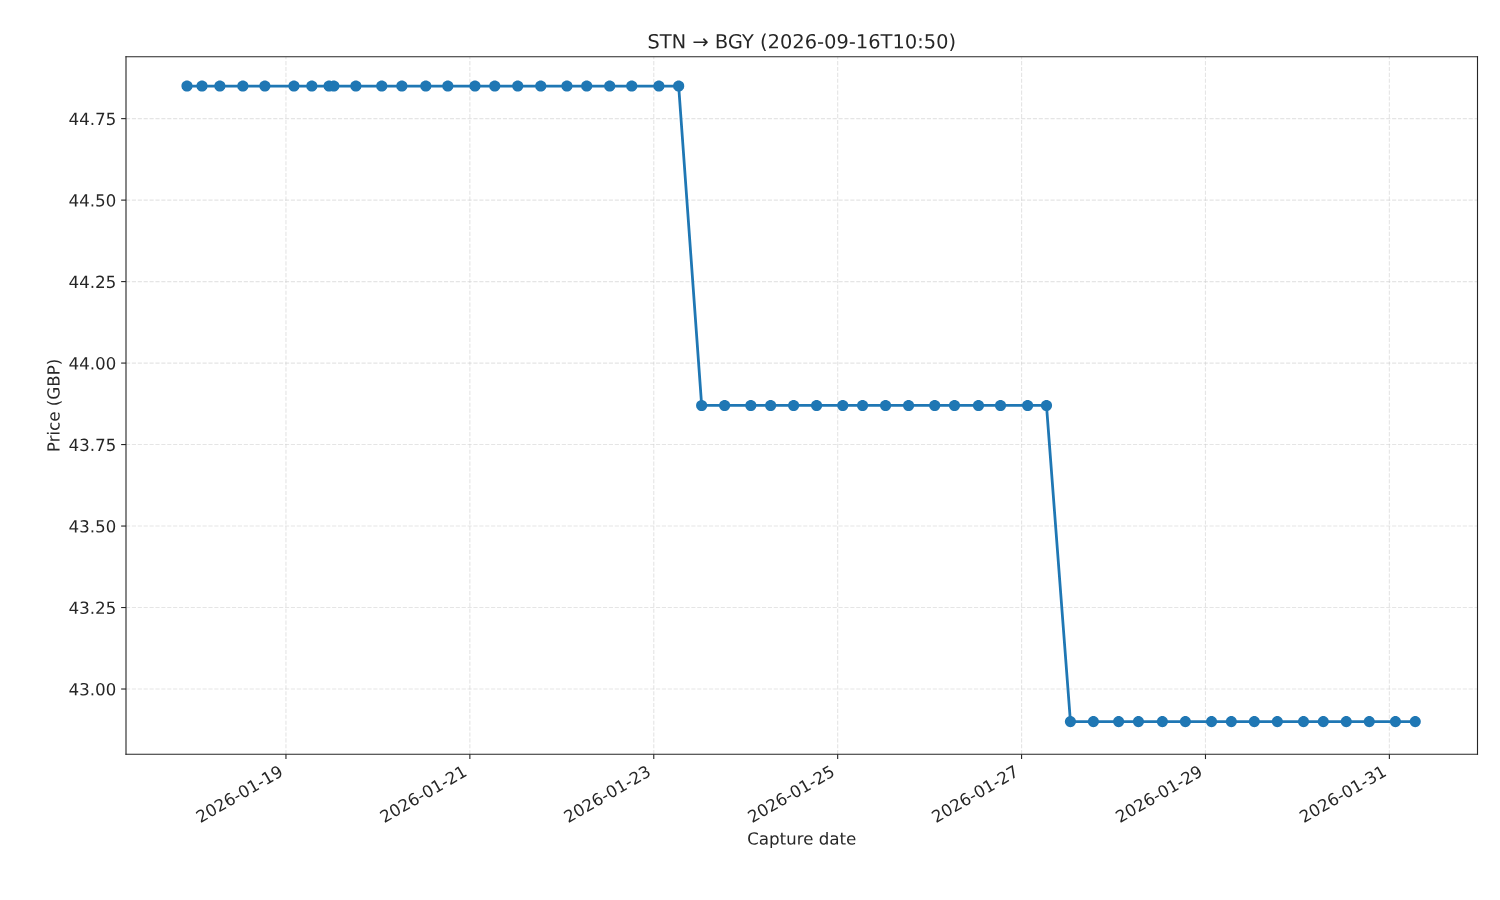 This screenshot has height=900, width=1500. I want to click on y-axis-title: Price (GBP), so click(54, 405).